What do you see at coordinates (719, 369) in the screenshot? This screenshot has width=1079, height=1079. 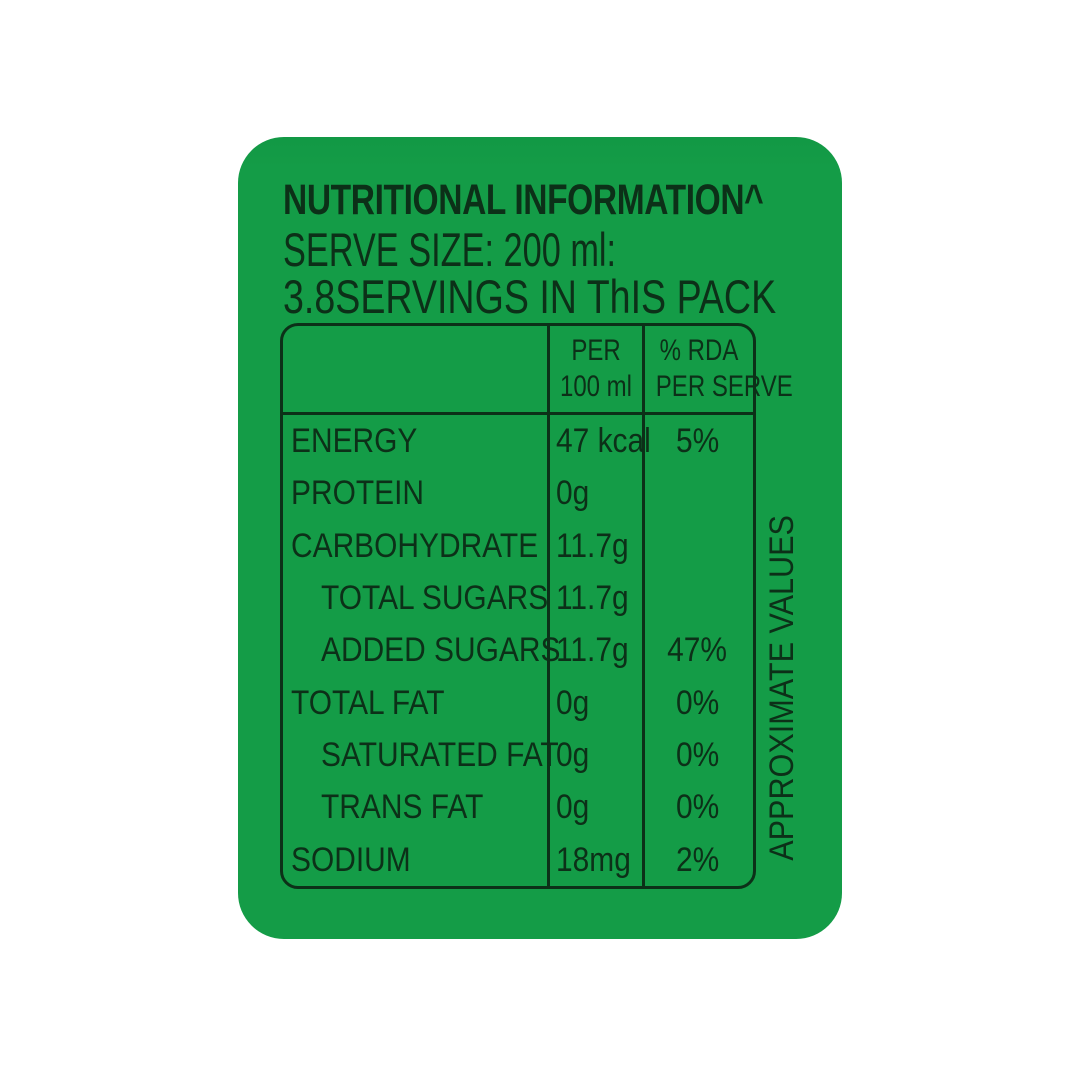 I see `column-header-rda: % RDA PER SERVE` at bounding box center [719, 369].